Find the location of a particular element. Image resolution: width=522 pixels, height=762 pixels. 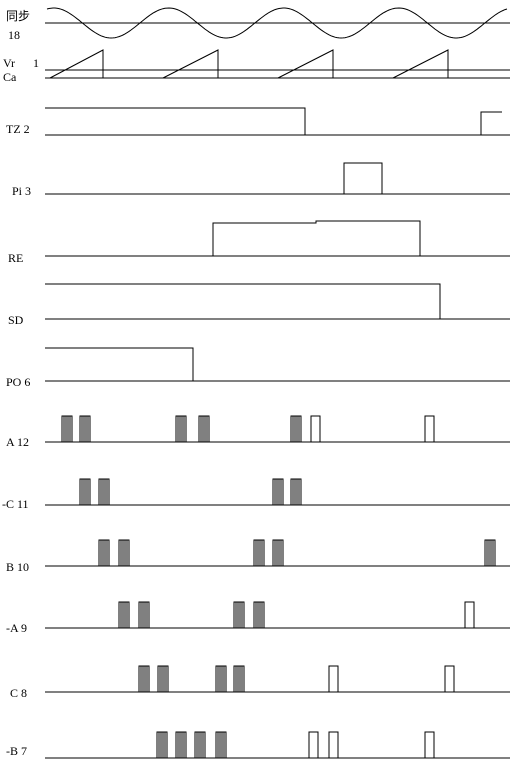

train-row-nc is located at coordinates (277, 492).